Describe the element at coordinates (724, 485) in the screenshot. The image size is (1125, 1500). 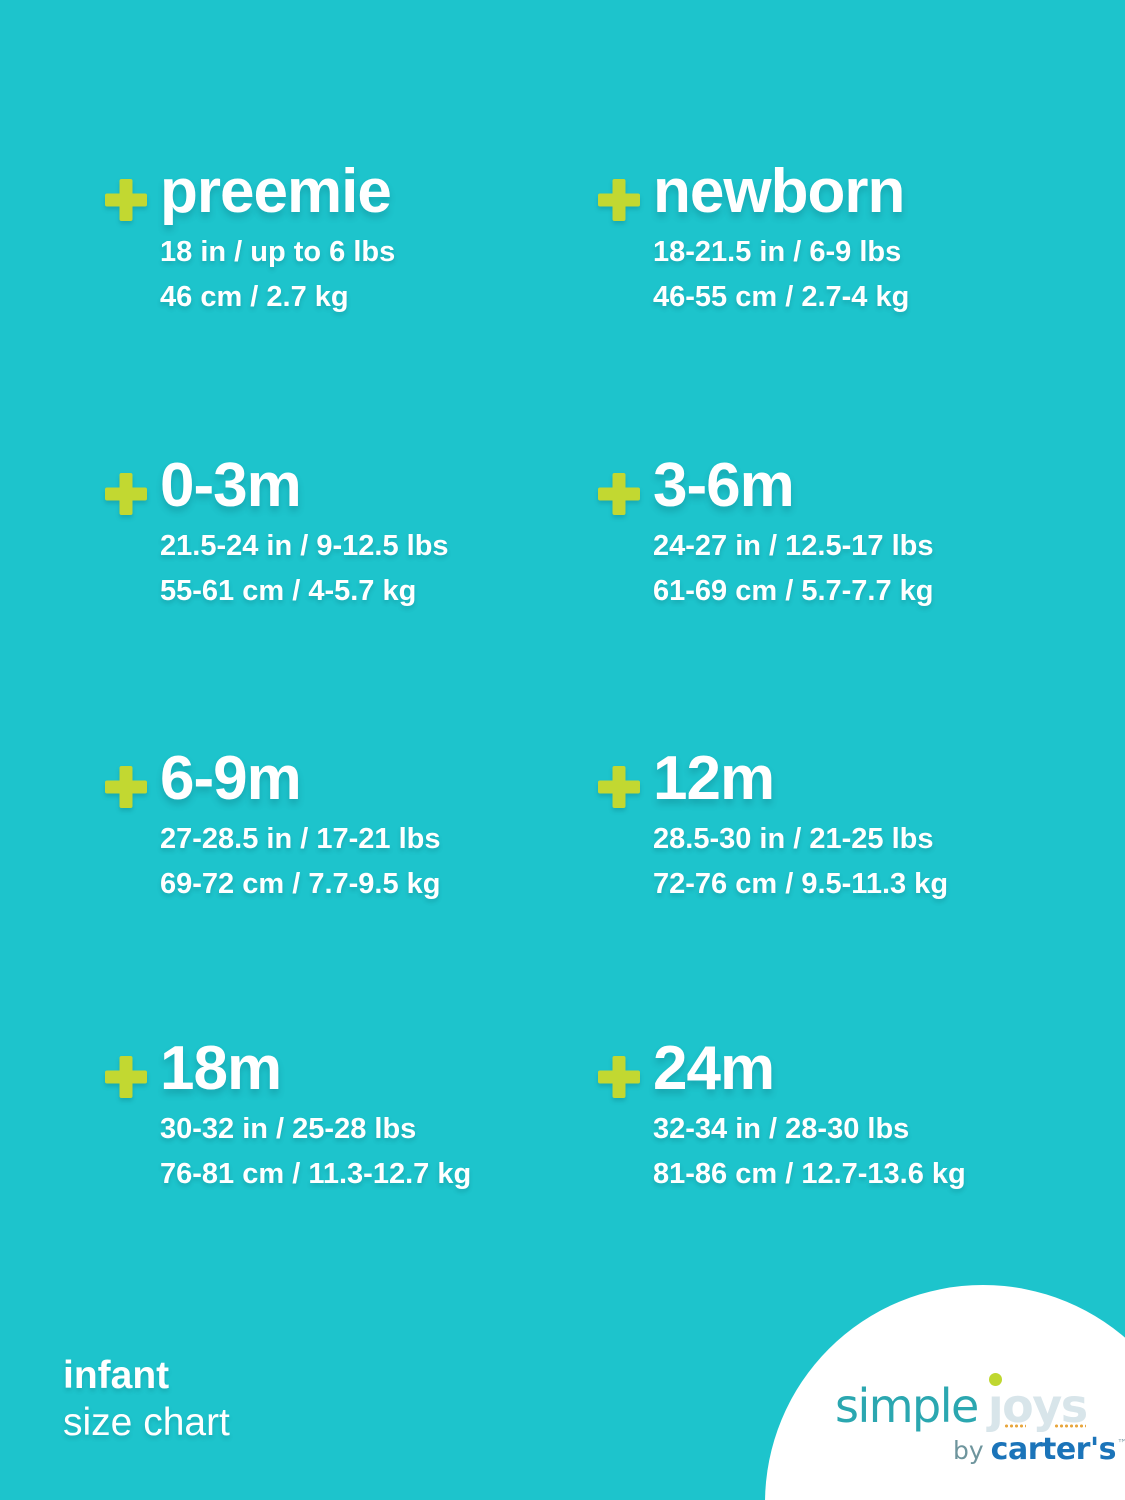
I see `size-label: 3-6m` at that location.